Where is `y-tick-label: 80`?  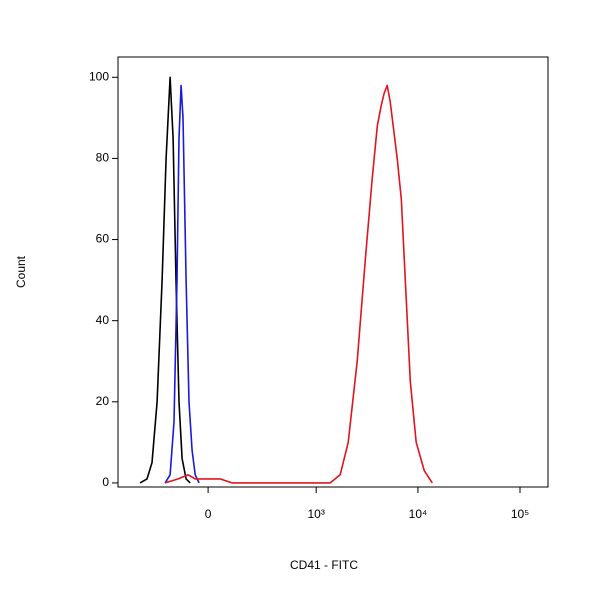
y-tick-label: 80 is located at coordinates (103, 158).